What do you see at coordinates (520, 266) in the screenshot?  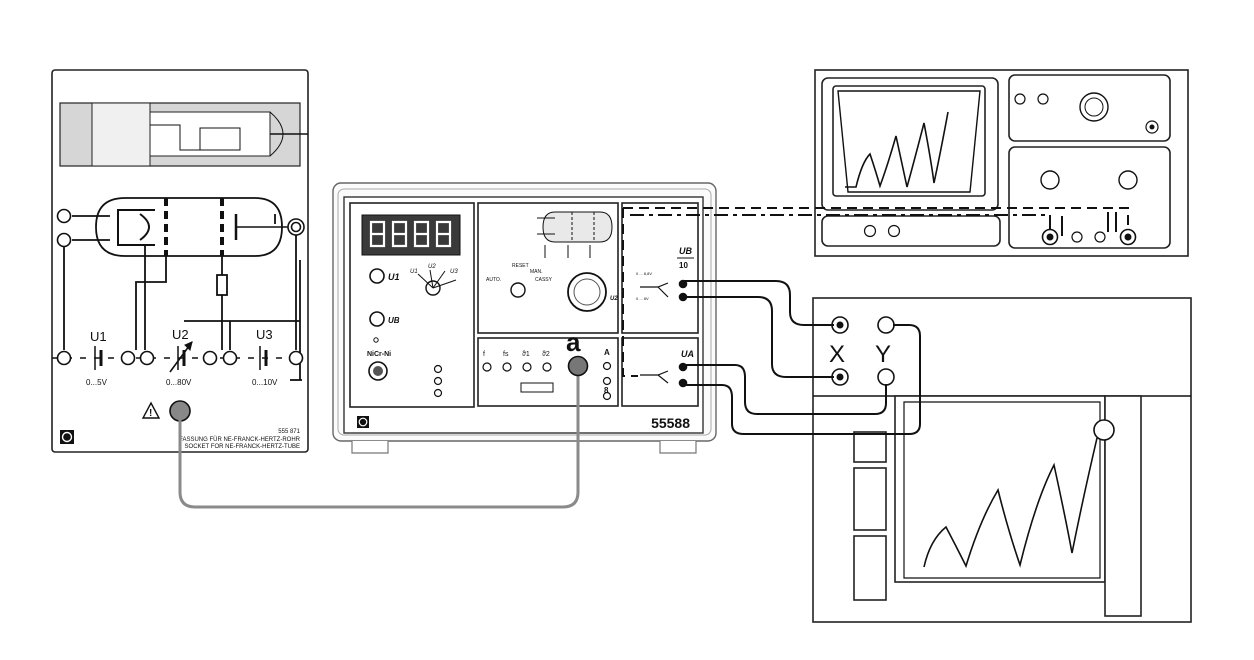 I see `reset-label: RESET` at bounding box center [520, 266].